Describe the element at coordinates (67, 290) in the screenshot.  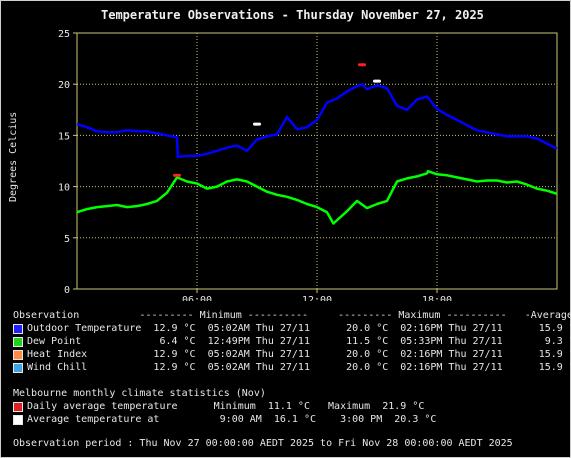
I see `y-tick-label: 0` at that location.